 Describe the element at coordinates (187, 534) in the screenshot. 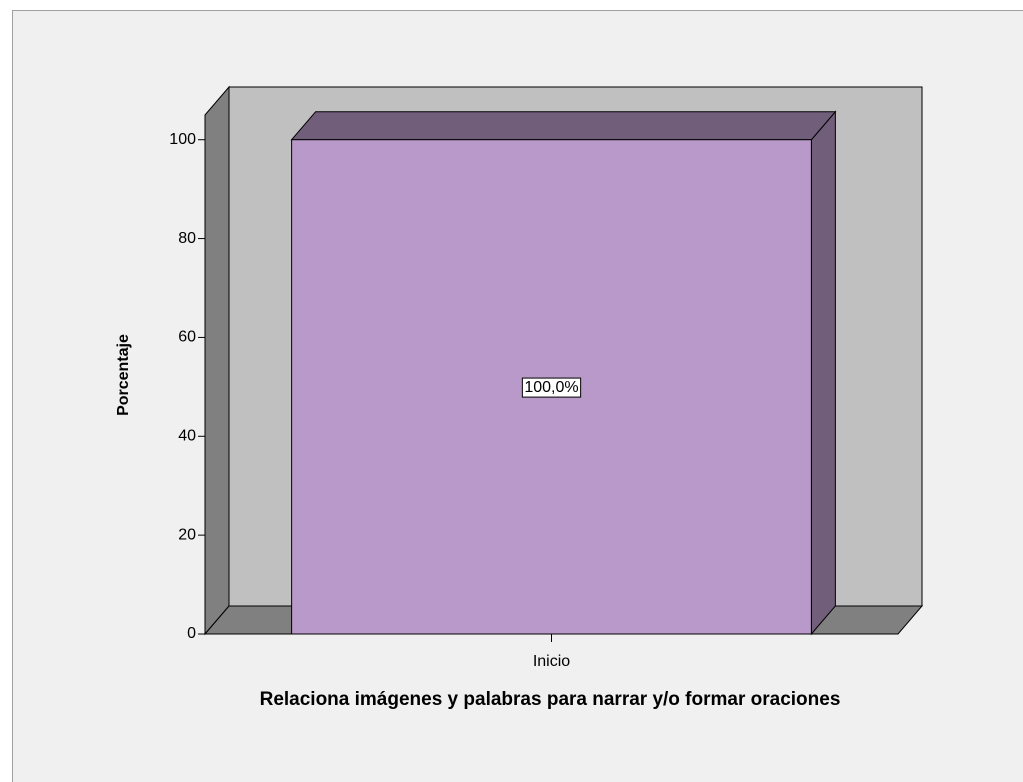

I see `y-tick-label: 20` at that location.